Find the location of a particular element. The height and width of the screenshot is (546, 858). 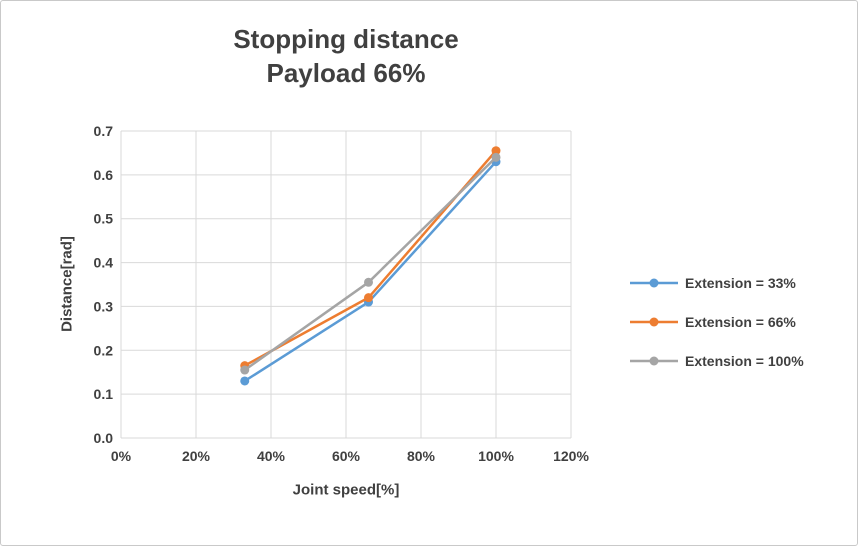

y-tick-label: 0.3 is located at coordinates (104, 306).